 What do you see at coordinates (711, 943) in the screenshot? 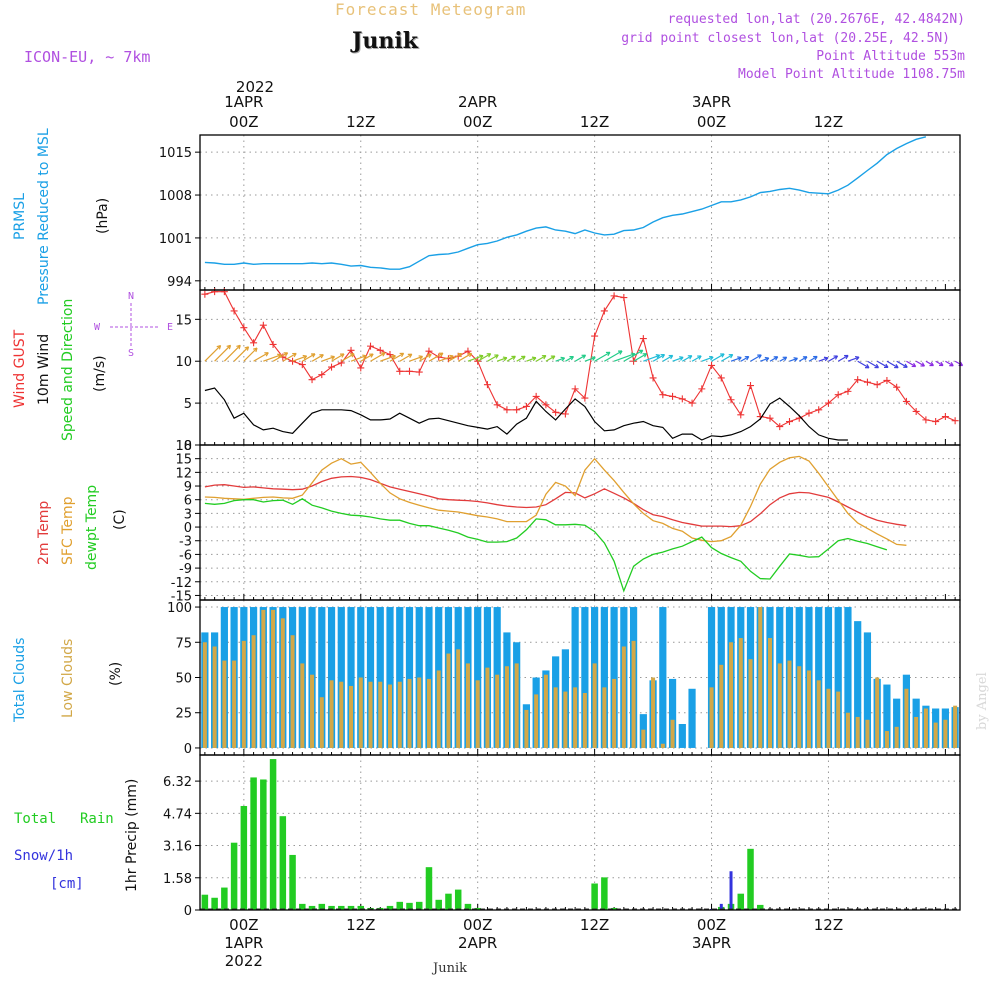
I see `bottom-axis-label: 3APR` at bounding box center [711, 943].